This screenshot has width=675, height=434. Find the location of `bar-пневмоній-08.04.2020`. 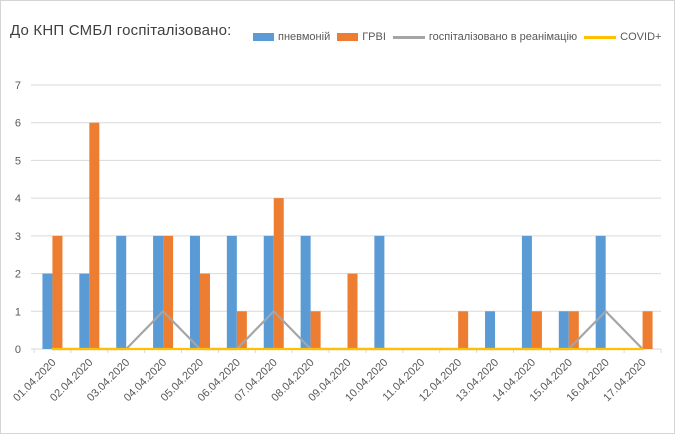

bar-пневмоній-08.04.2020 is located at coordinates (305, 292).